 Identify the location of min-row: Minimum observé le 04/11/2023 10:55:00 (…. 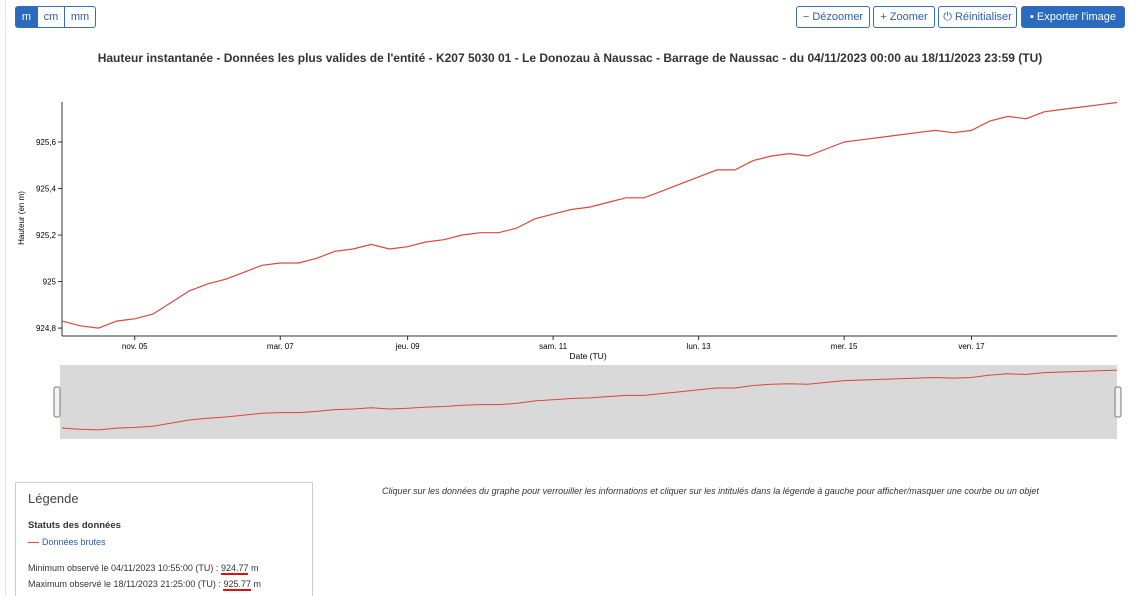
(164, 569).